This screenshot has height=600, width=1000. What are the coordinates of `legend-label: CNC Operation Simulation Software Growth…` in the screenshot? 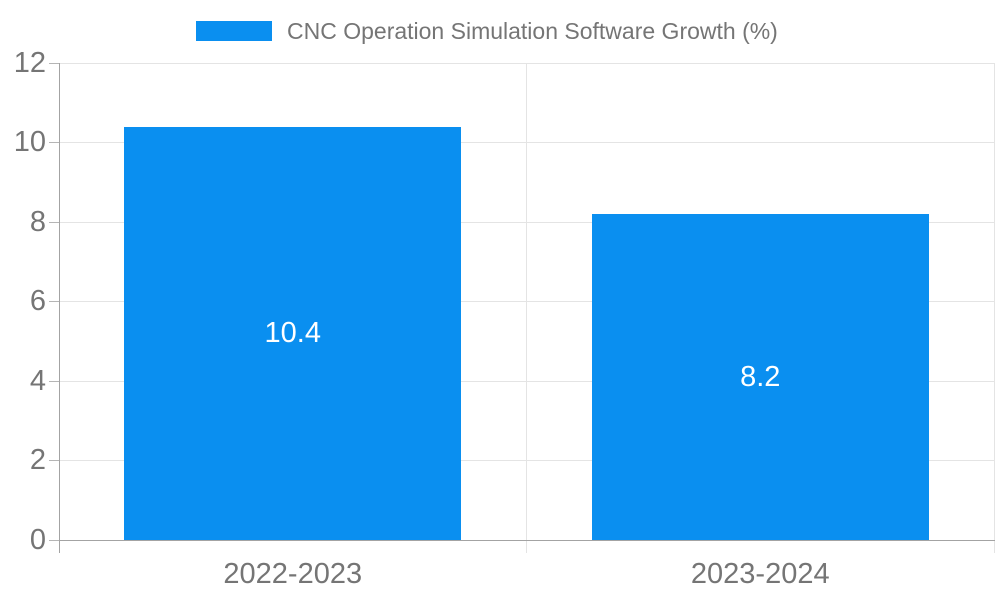 It's located at (532, 31).